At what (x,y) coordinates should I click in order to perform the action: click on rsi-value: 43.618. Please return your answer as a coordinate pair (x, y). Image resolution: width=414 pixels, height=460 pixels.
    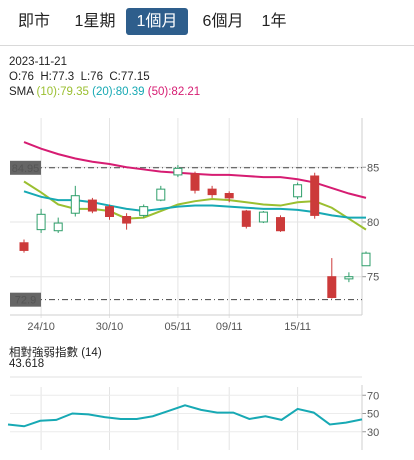
    Looking at the image, I should click on (27, 364).